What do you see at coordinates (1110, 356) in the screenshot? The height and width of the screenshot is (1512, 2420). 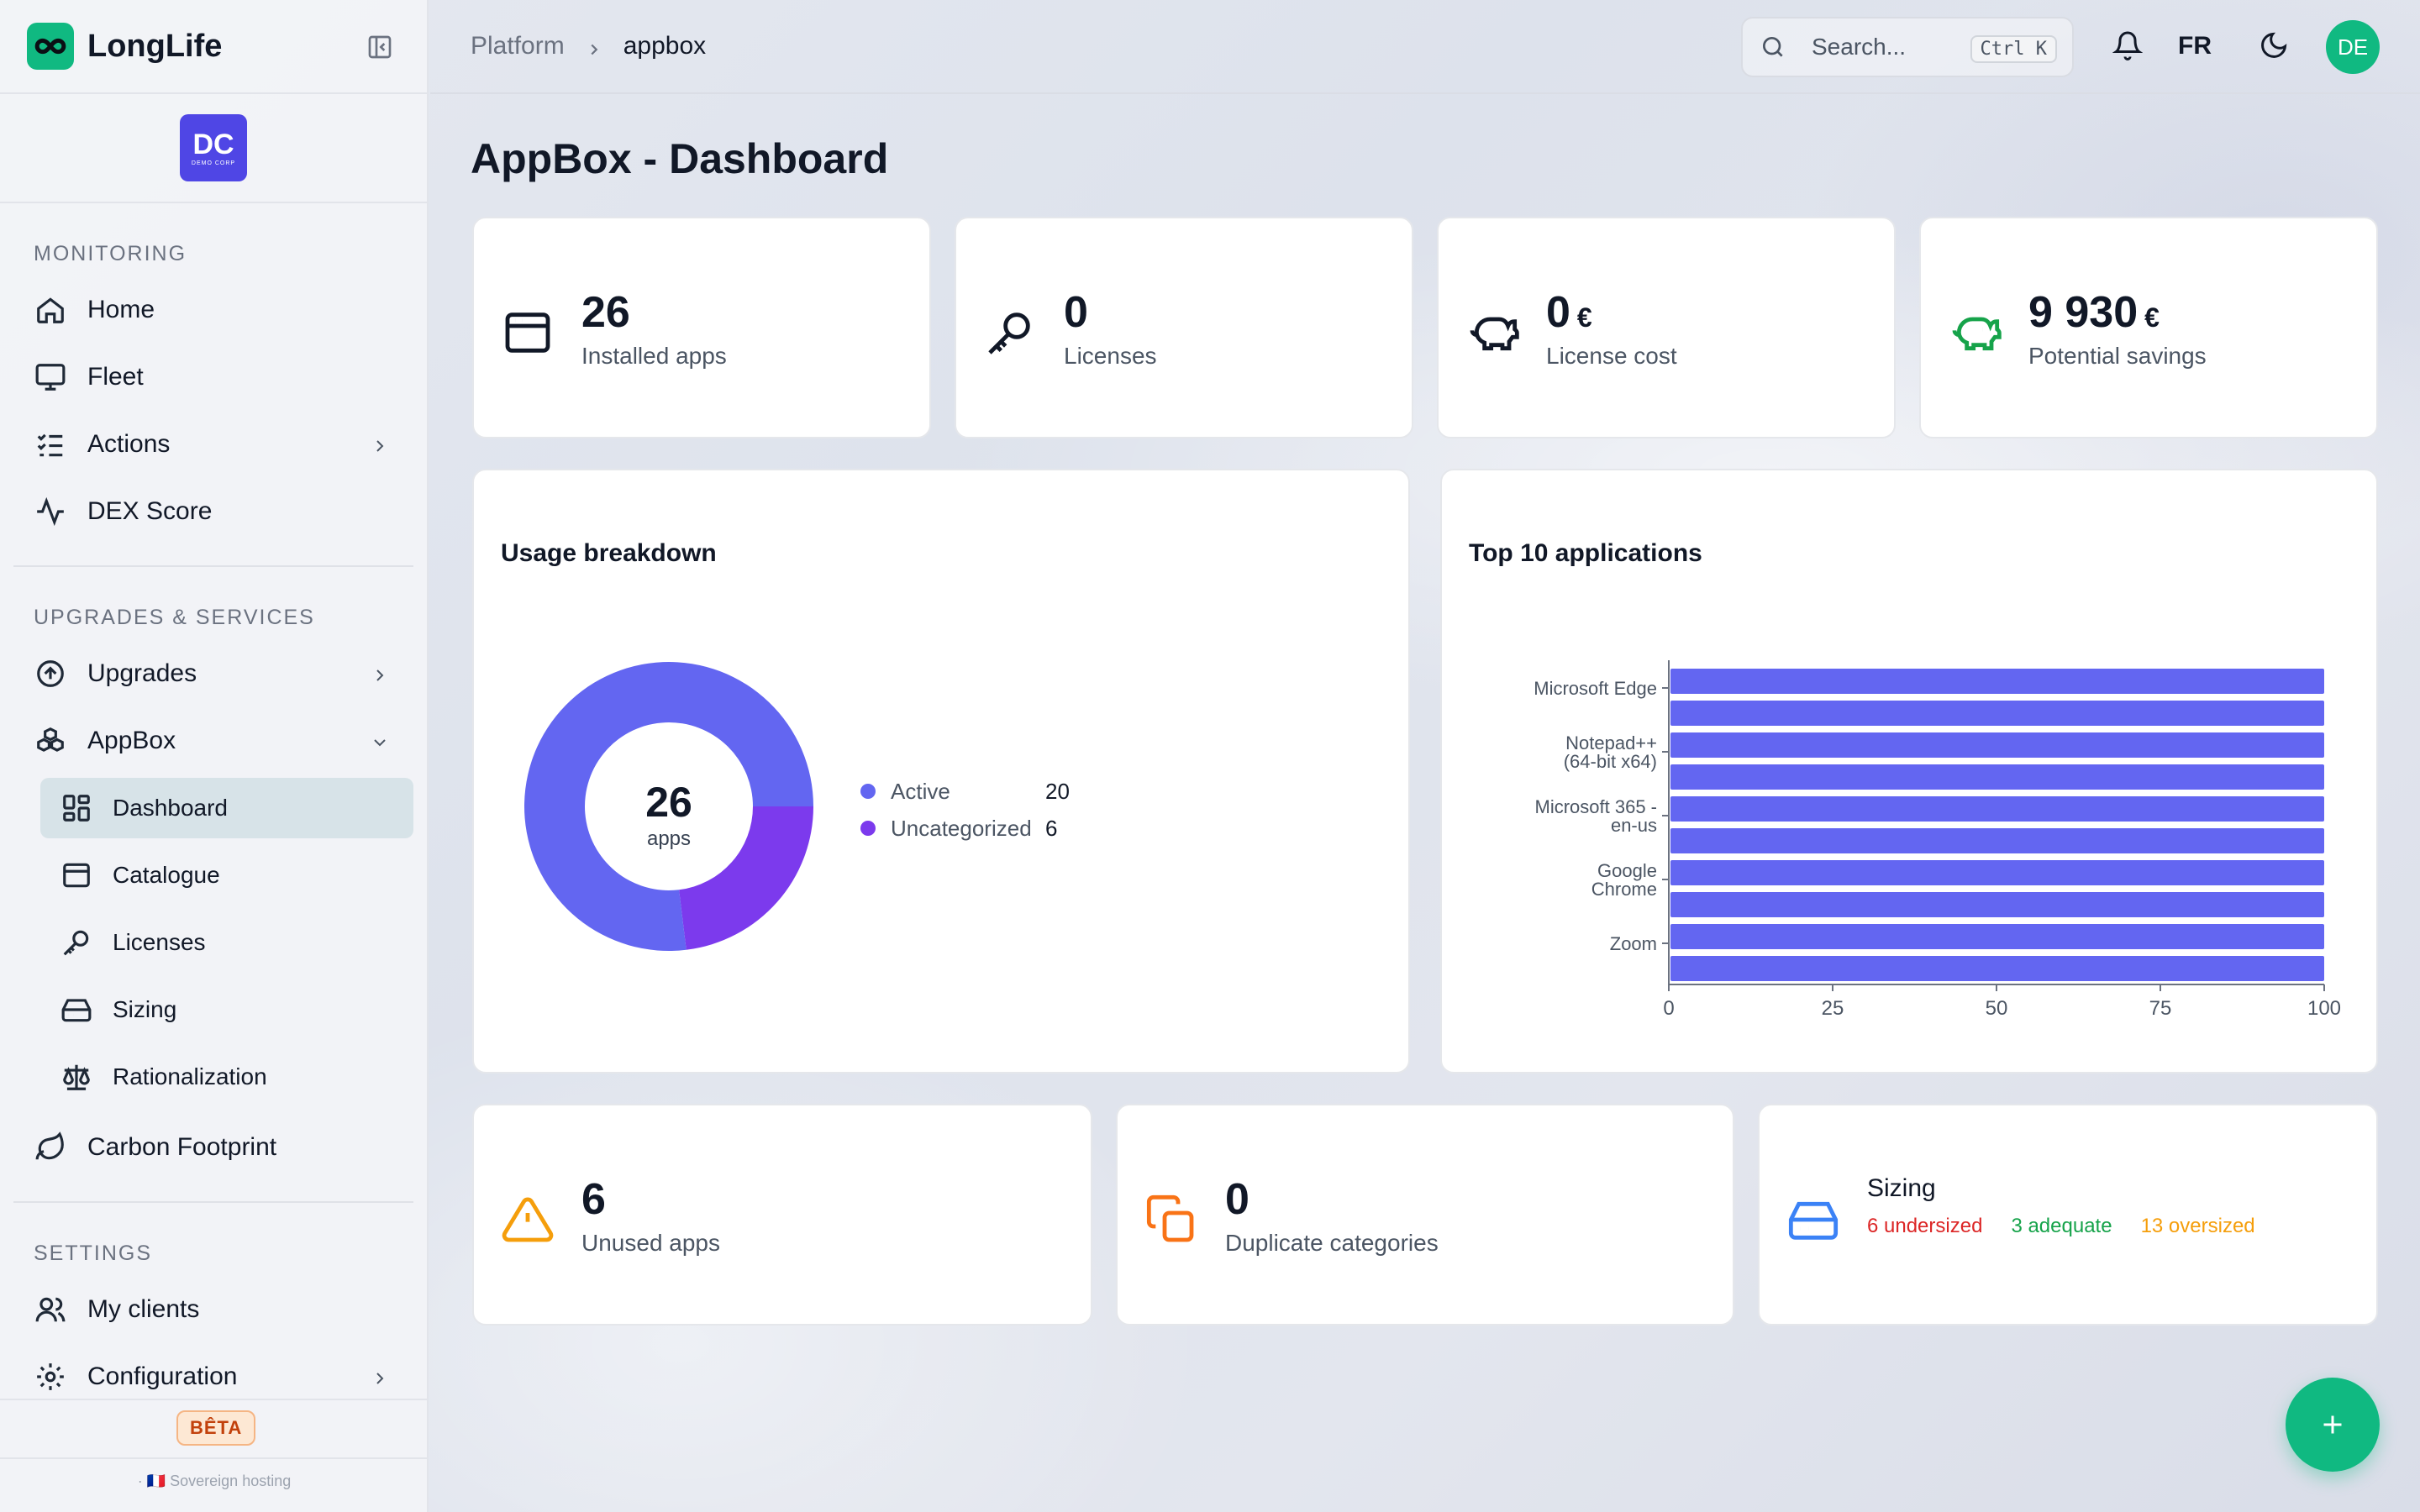 I see `stat-label: Licenses` at bounding box center [1110, 356].